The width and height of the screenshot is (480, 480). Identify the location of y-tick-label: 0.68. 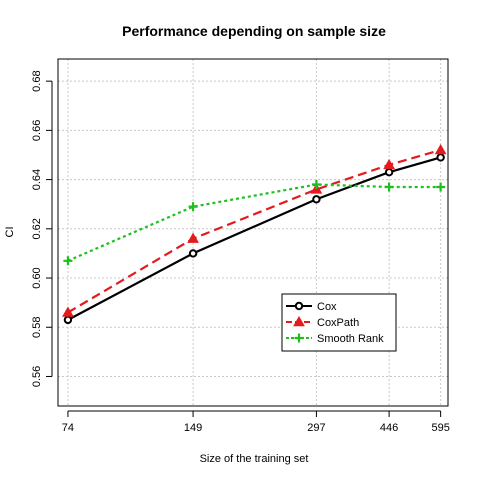
(37, 80).